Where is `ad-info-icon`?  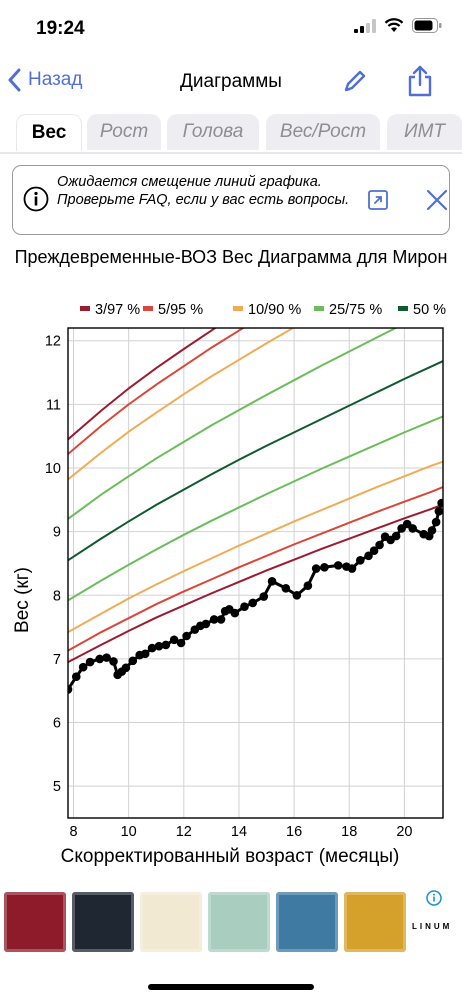 ad-info-icon is located at coordinates (434, 898).